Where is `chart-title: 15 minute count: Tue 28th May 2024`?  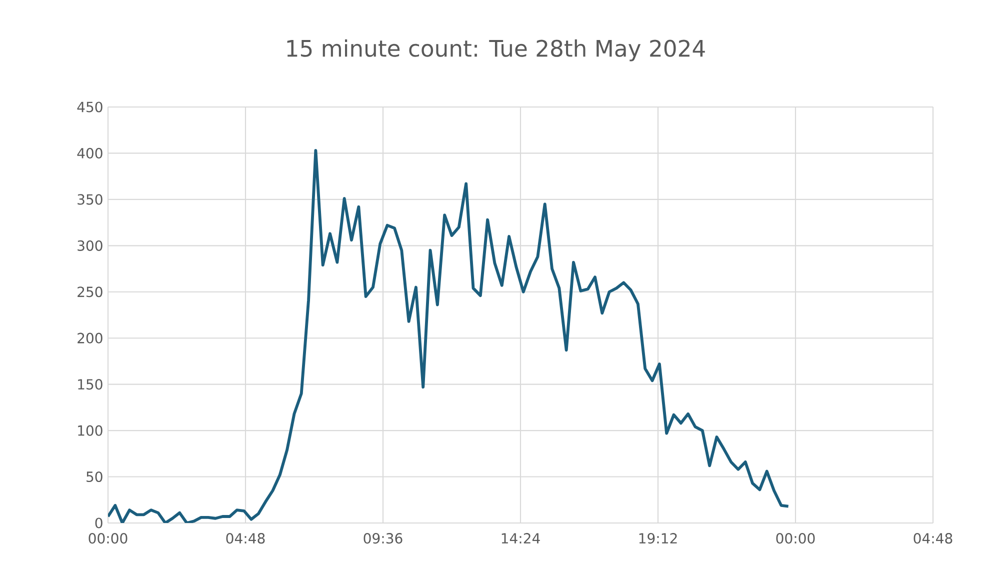 chart-title: 15 minute count: Tue 28th May 2024 is located at coordinates (496, 50).